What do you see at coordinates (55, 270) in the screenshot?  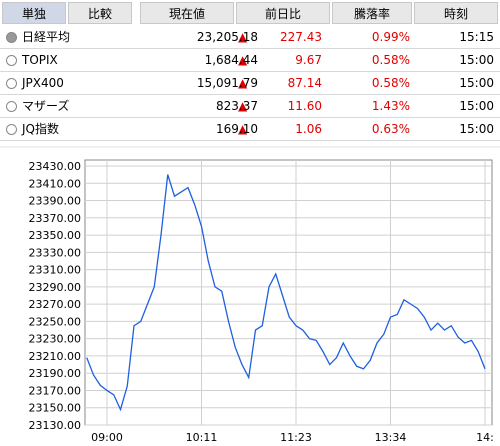 I see `y-tick-label: 23310.00` at bounding box center [55, 270].